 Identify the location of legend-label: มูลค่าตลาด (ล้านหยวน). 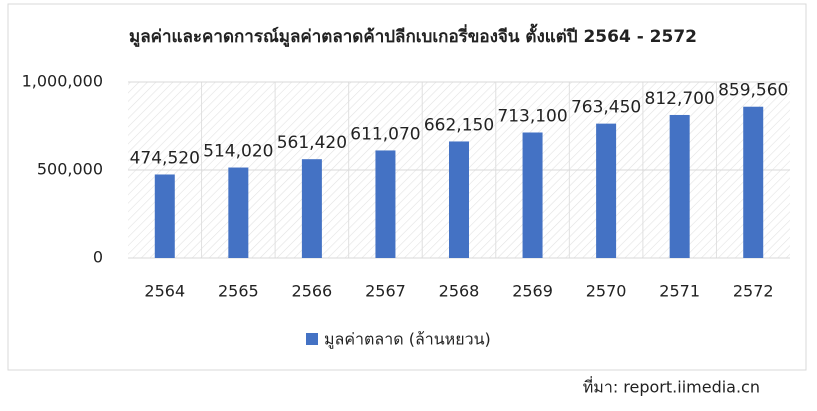
(407, 340).